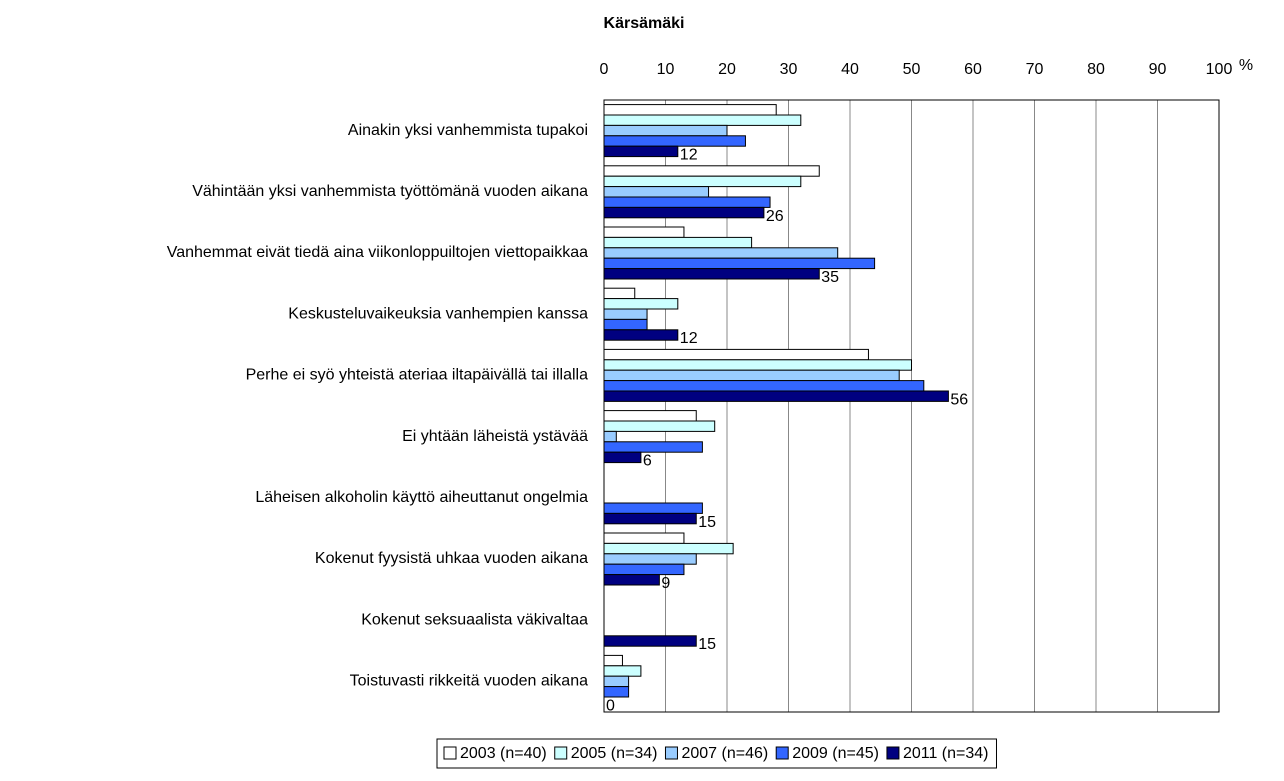 This screenshot has height=781, width=1284. I want to click on y-tick-label: Toistuvasti rikkeitä vuoden aikana, so click(469, 681).